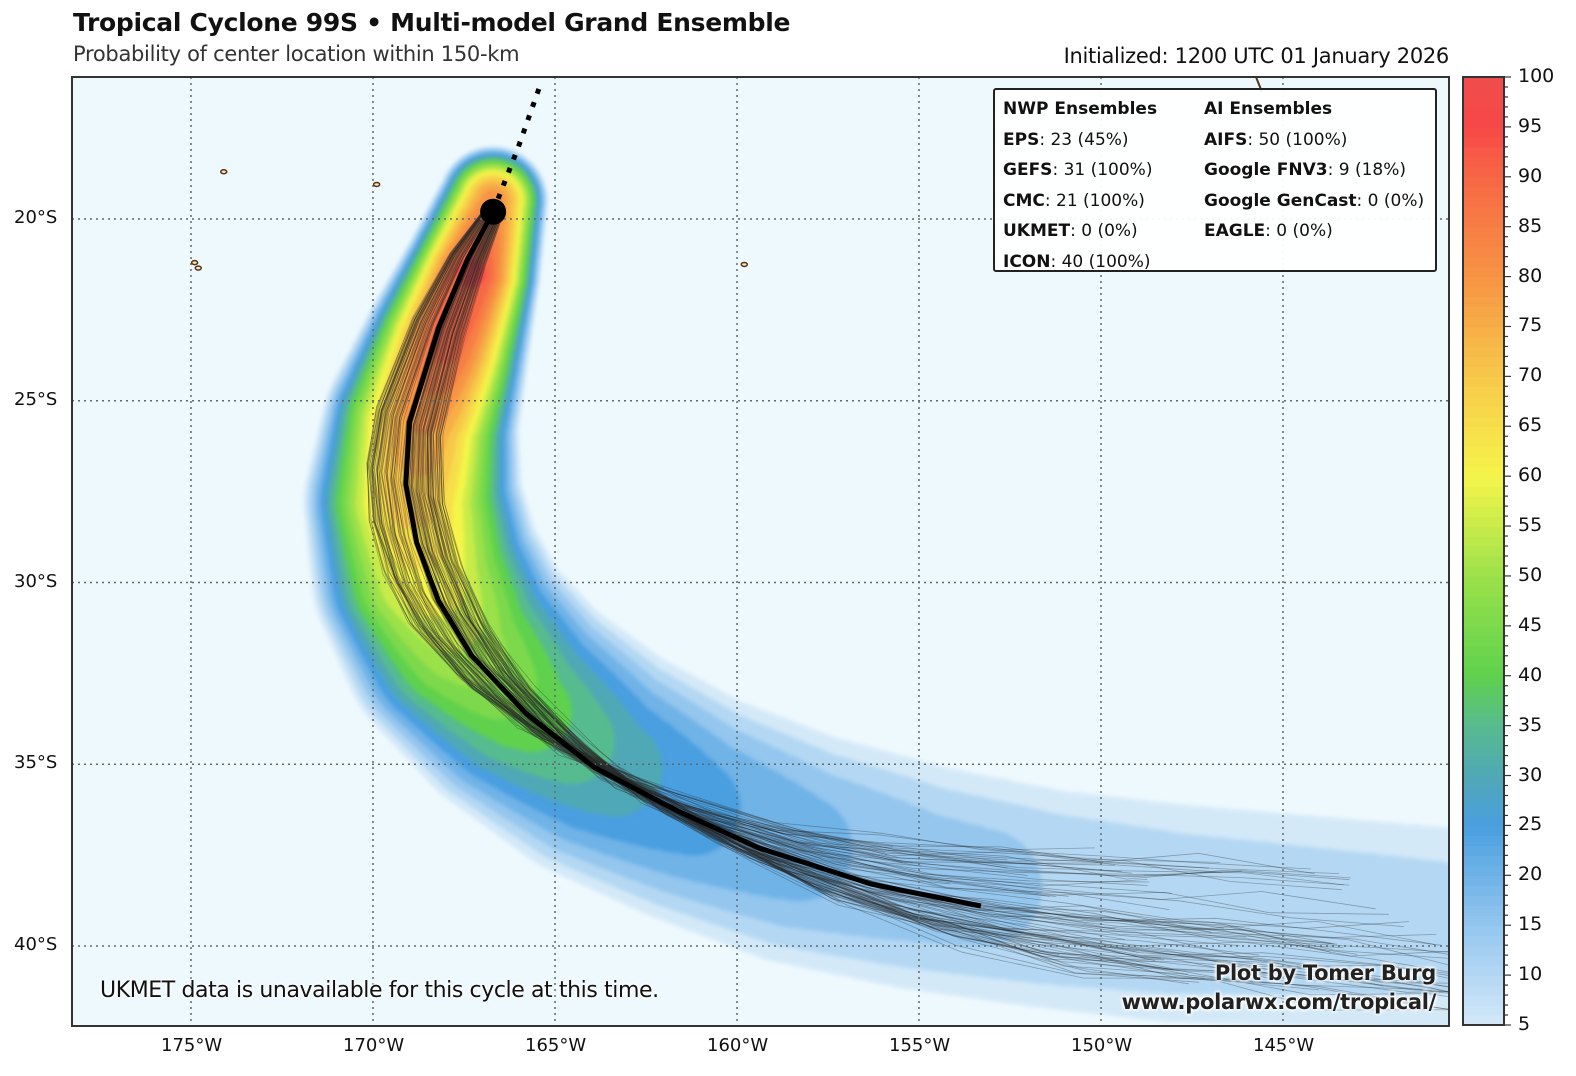 The height and width of the screenshot is (1076, 1576). I want to click on x-tick-label: 155°W, so click(920, 1045).